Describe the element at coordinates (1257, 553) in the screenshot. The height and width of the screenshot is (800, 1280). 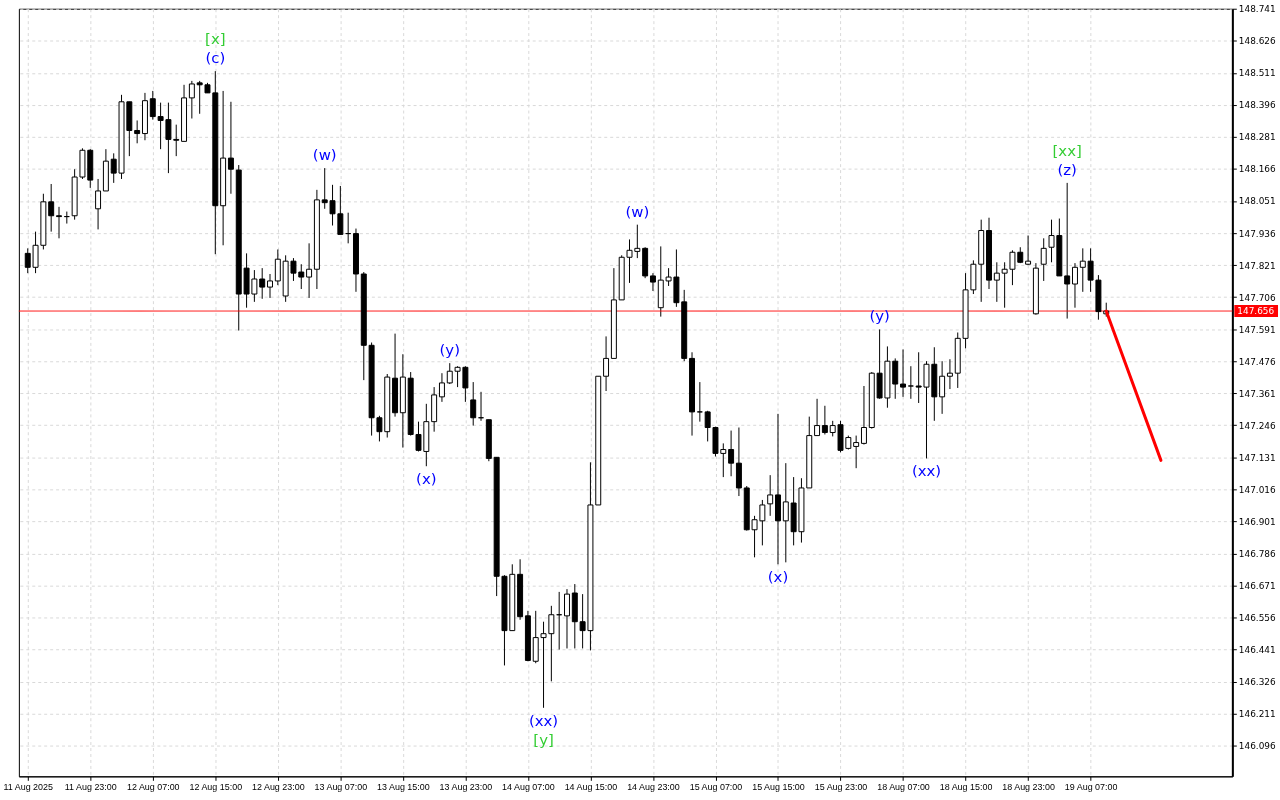
I see `y-tick-label: 146.786` at that location.